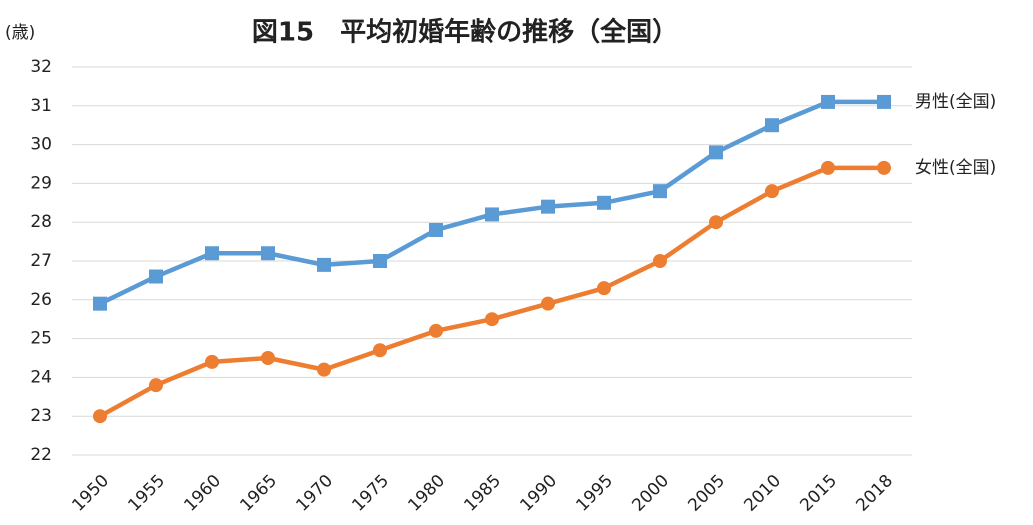 This screenshot has height=525, width=1033. What do you see at coordinates (41, 222) in the screenshot?
I see `y-tick-label: 28` at bounding box center [41, 222].